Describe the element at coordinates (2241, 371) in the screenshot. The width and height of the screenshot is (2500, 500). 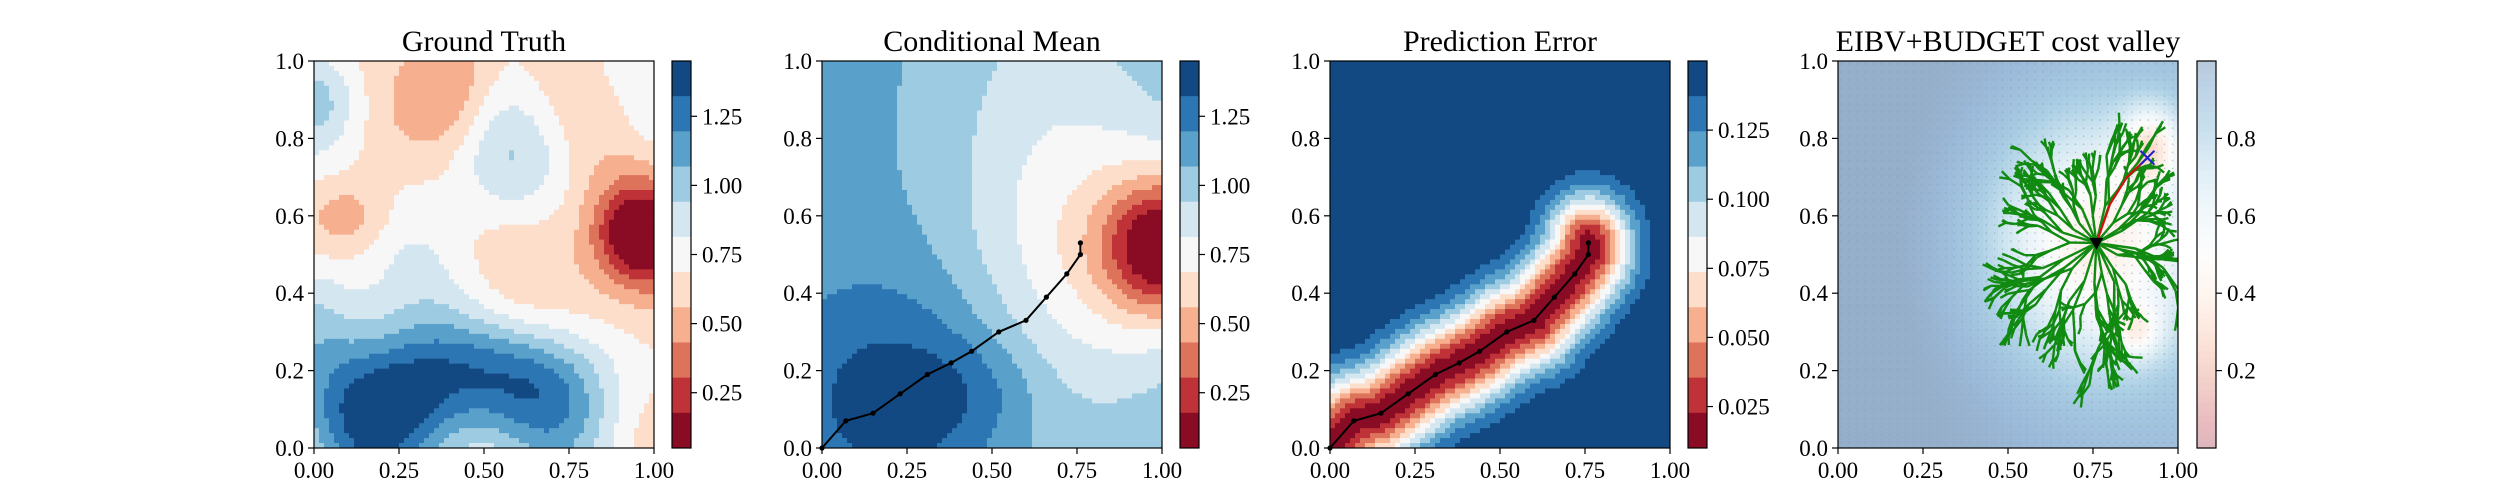
I see `colorbar-tick-label: 0.2` at that location.